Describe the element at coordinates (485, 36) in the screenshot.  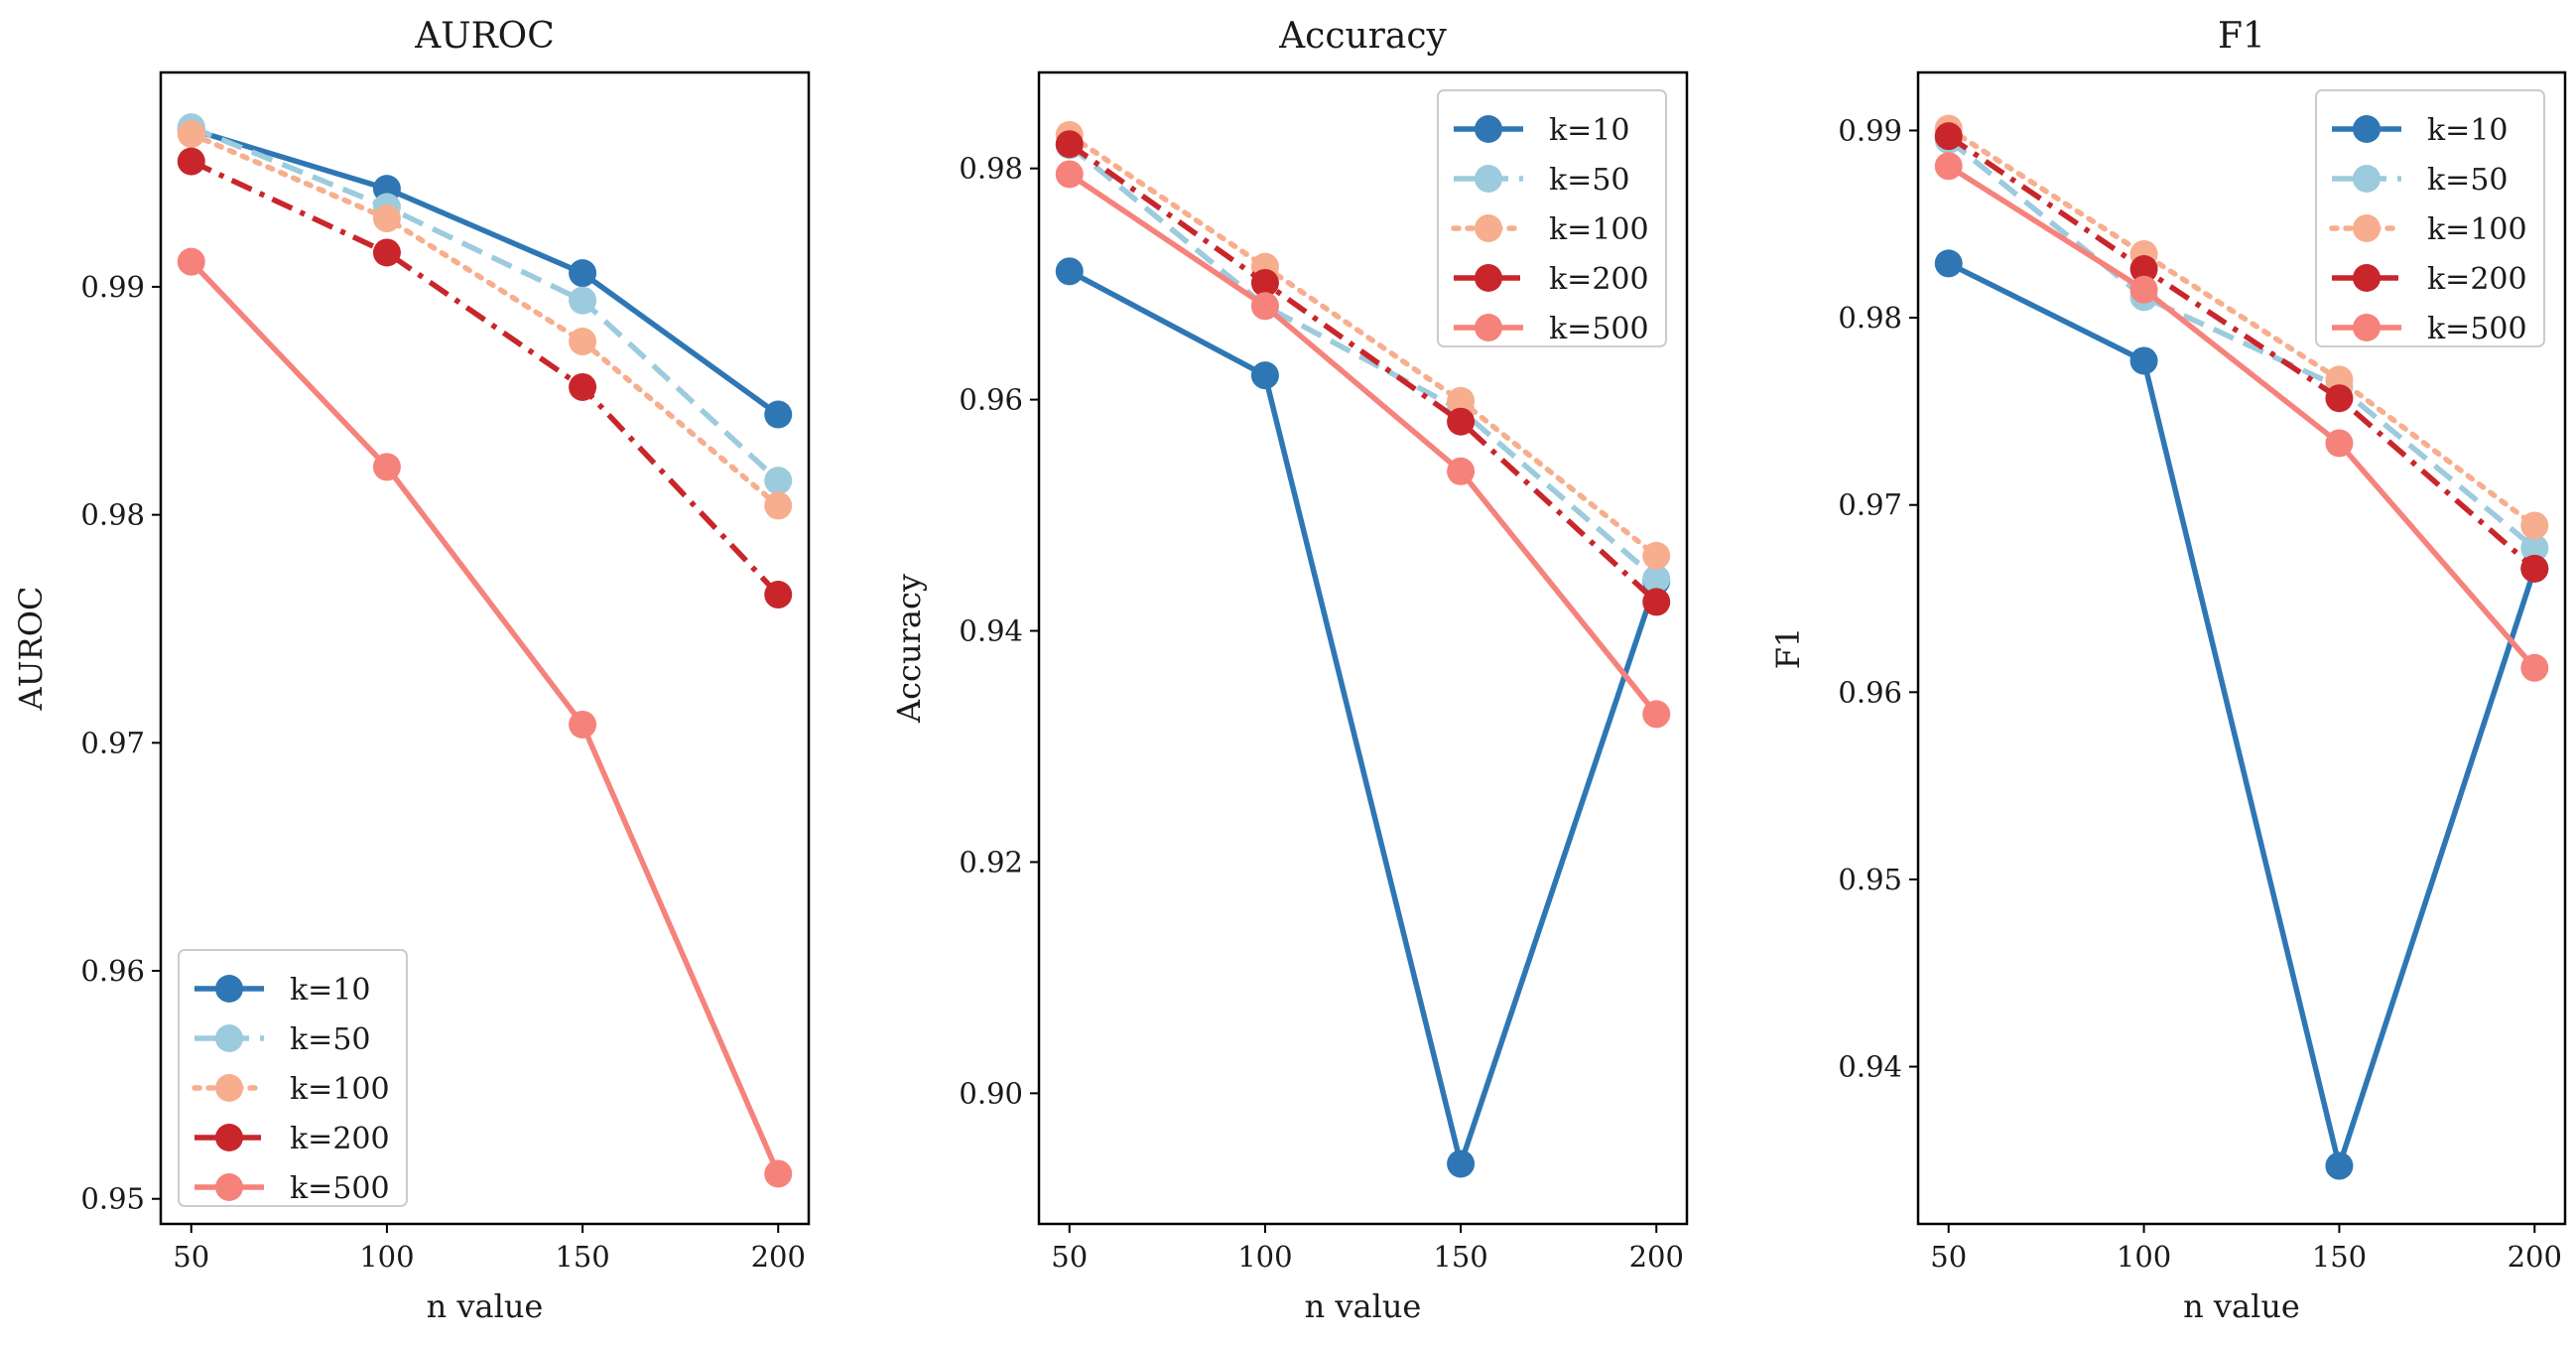
I see `chart-title: AUROC` at that location.